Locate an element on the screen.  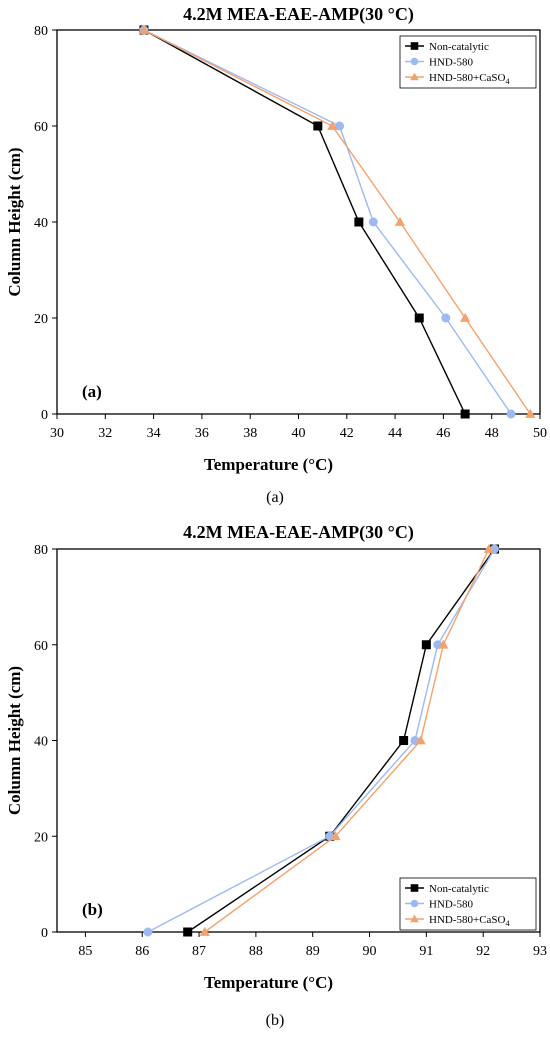
x-tick-label: 90 is located at coordinates (370, 951).